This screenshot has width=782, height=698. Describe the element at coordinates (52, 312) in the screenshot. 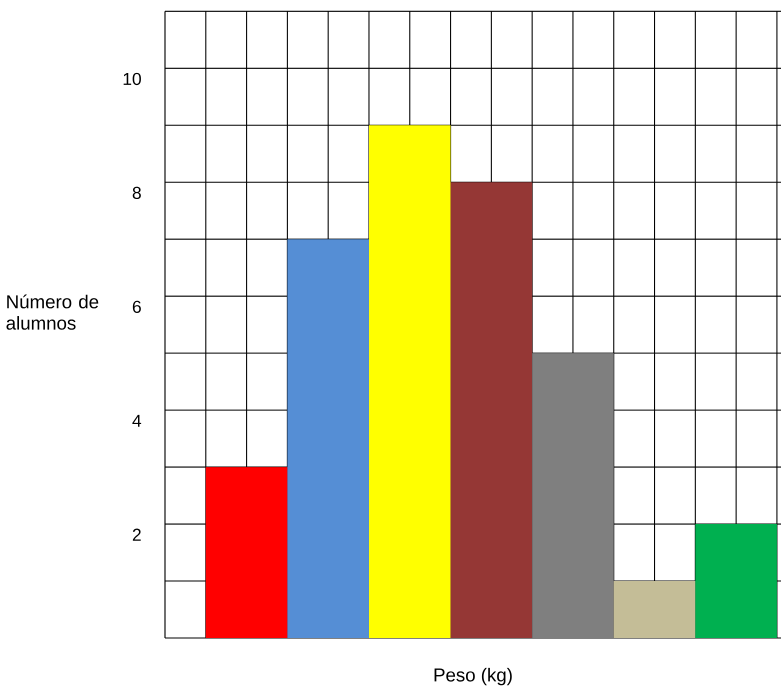

I see `y-axis-title: Número de alumnos` at that location.